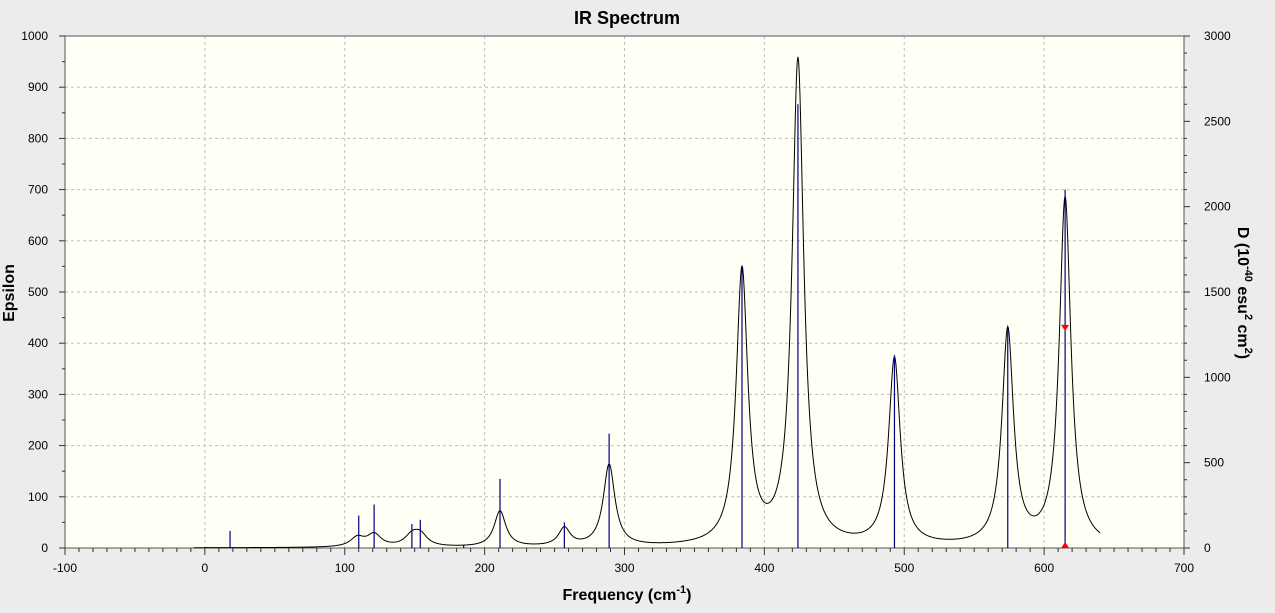  I want to click on x-tick-label: 0, so click(205, 568).